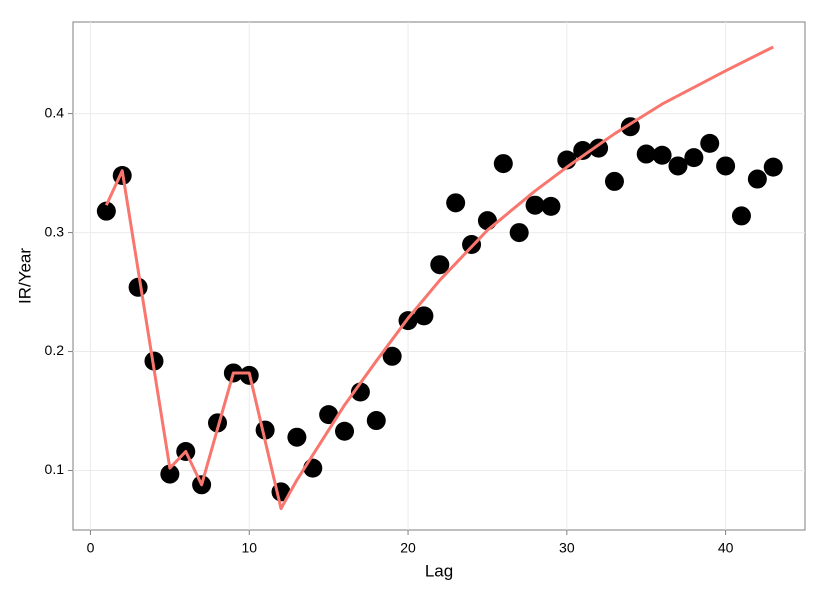 The width and height of the screenshot is (830, 593). I want to click on x-axis-title: Lag, so click(439, 570).